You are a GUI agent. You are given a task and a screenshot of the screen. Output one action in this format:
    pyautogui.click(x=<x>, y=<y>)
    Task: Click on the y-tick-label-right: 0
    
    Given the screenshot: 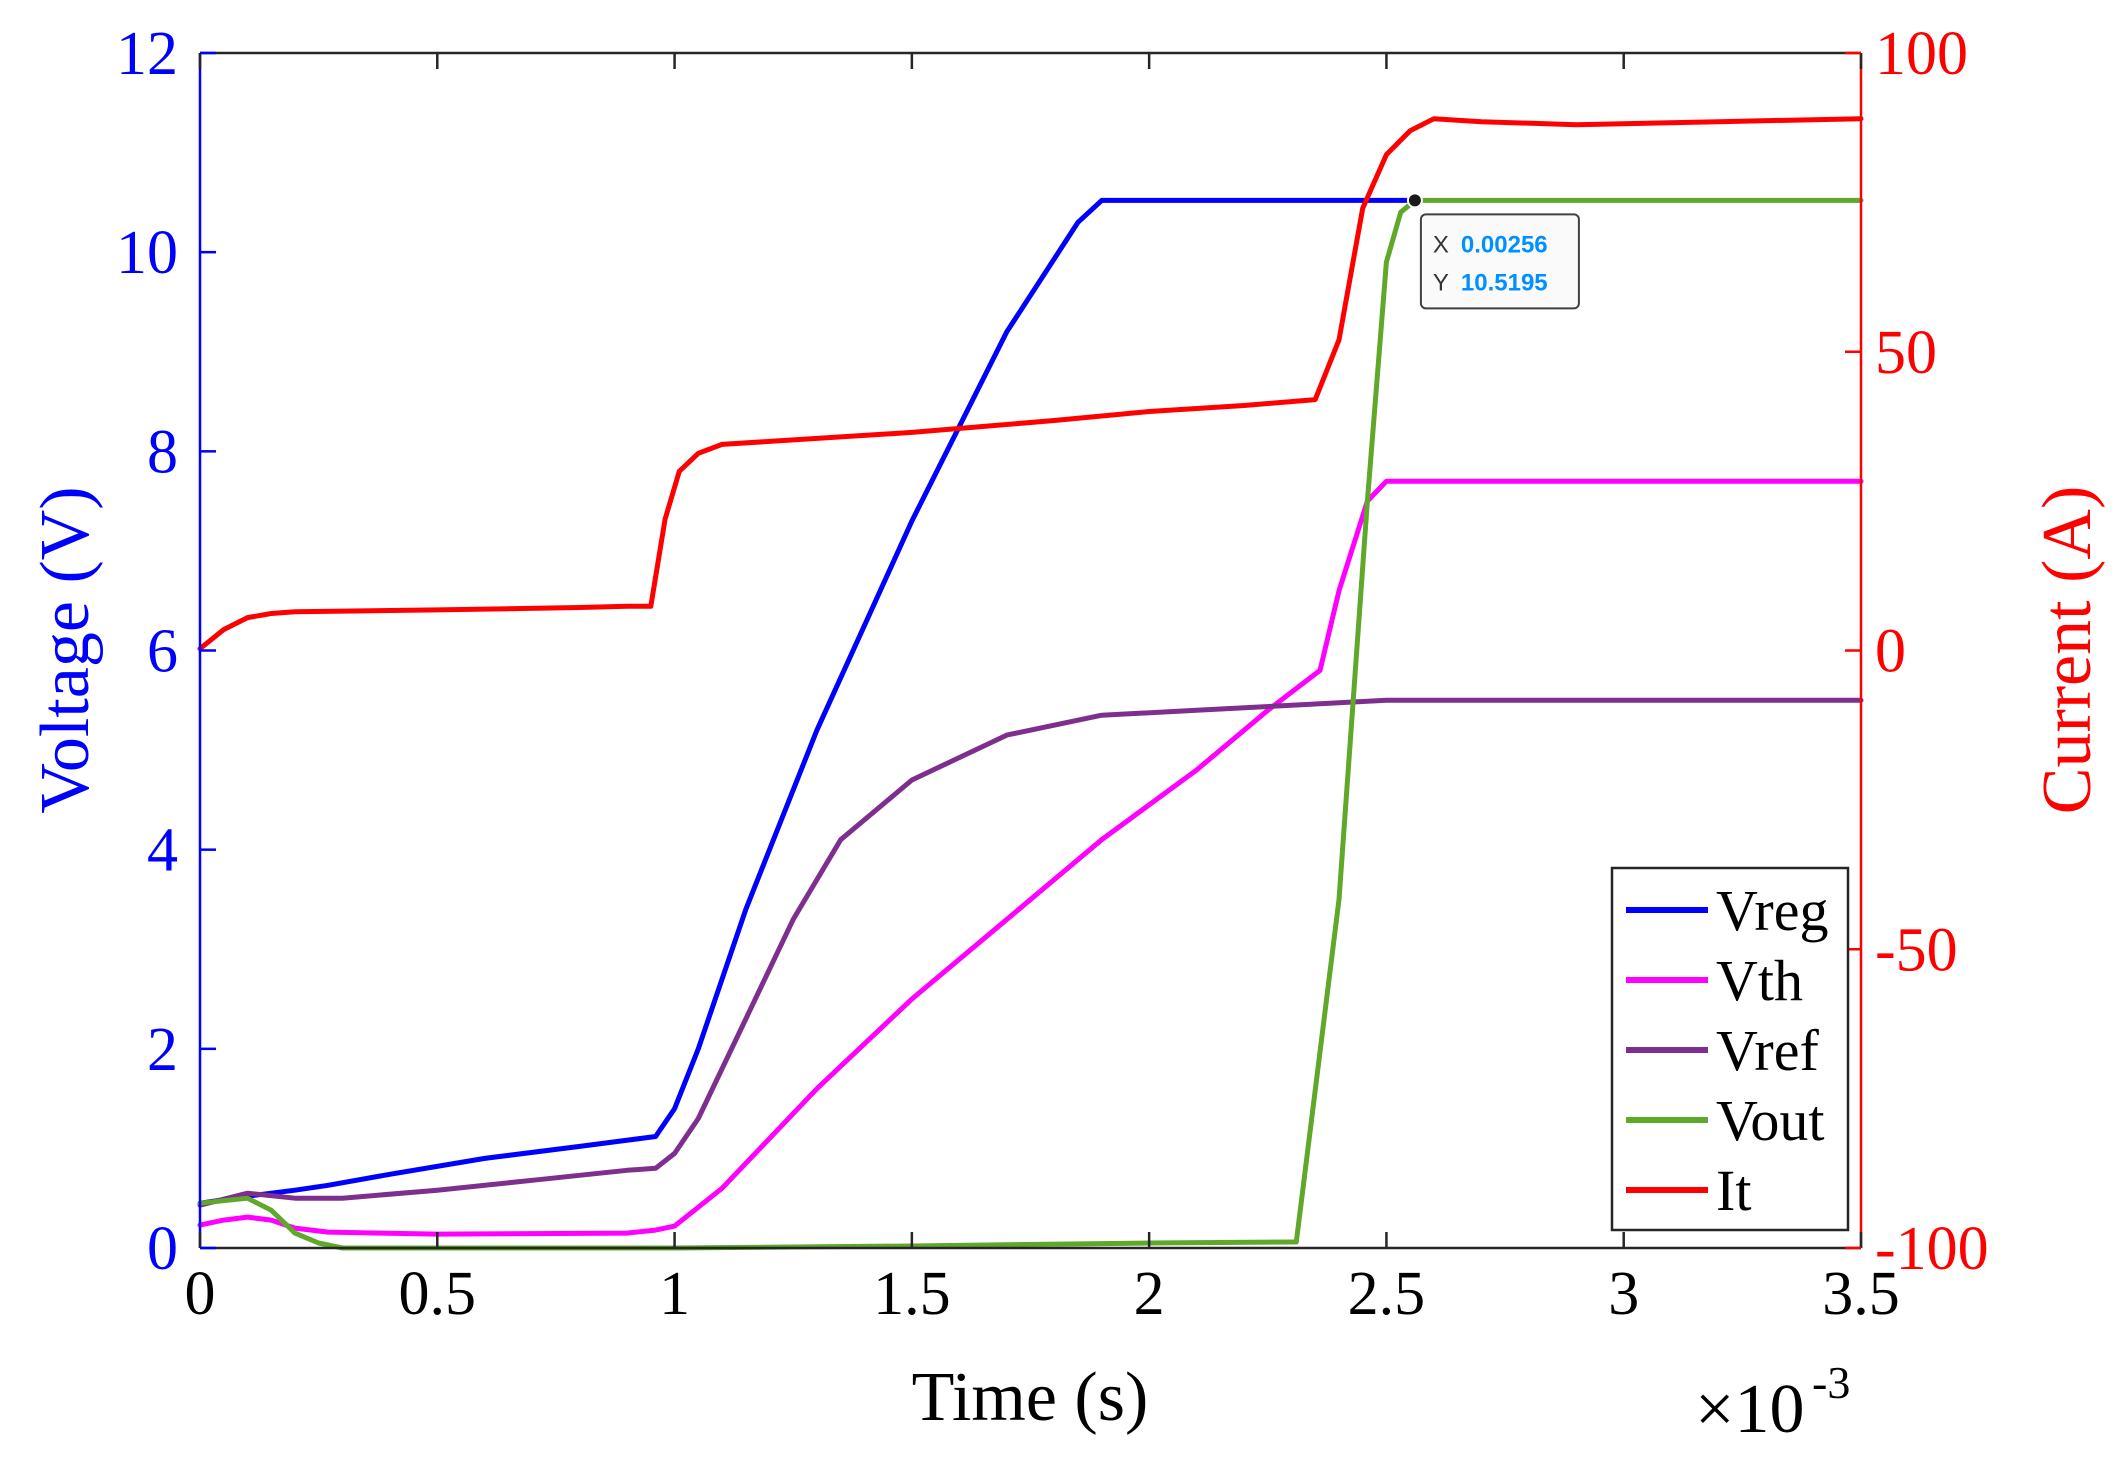 What is the action you would take?
    pyautogui.click(x=1890, y=652)
    